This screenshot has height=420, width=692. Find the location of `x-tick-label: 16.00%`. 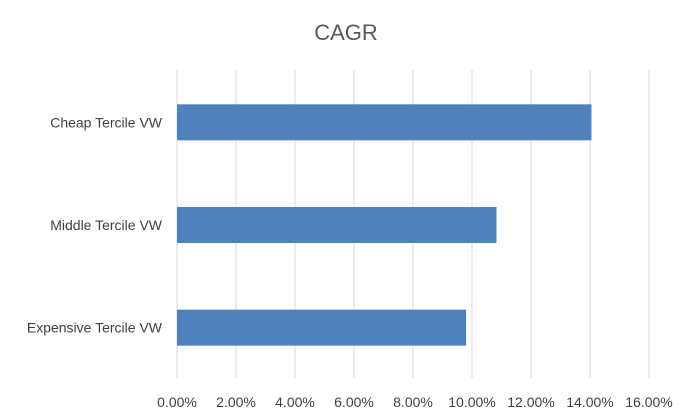

x-tick-label: 16.00% is located at coordinates (648, 402).